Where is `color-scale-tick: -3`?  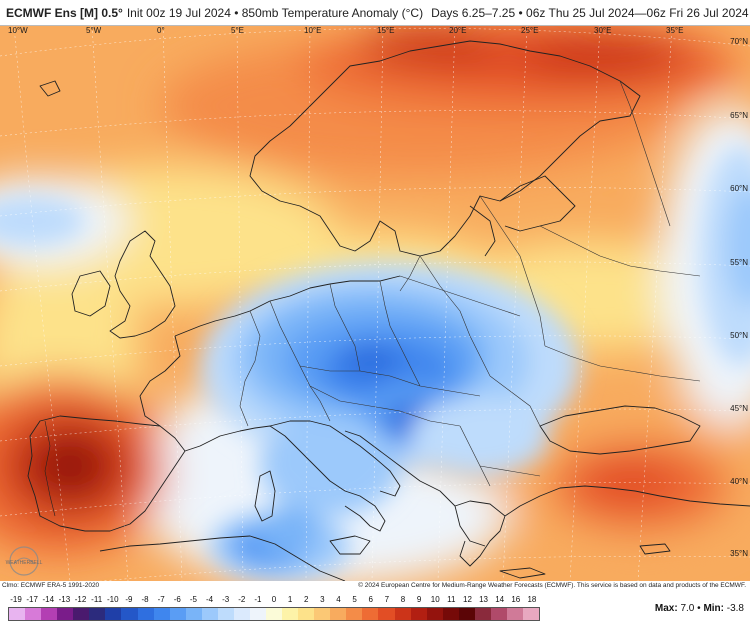
color-scale-tick: -3 is located at coordinates (226, 599).